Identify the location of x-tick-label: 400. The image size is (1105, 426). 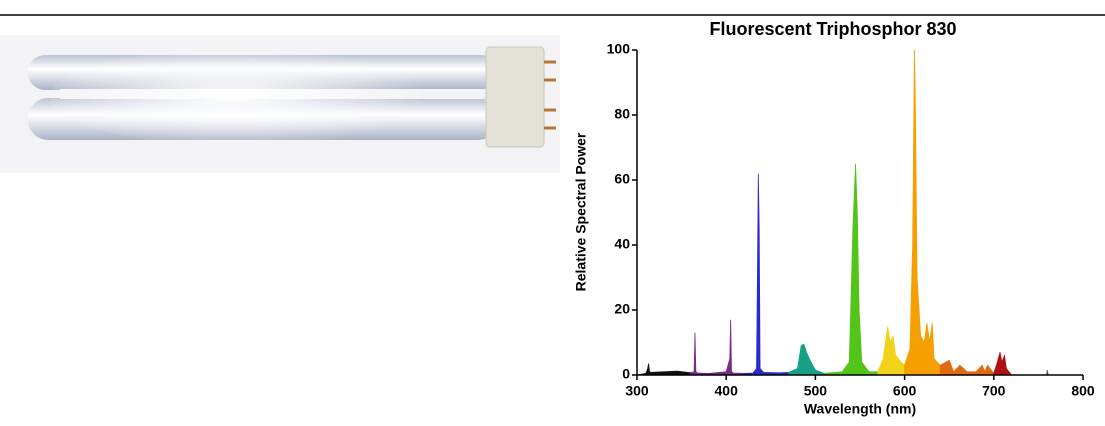
(727, 391).